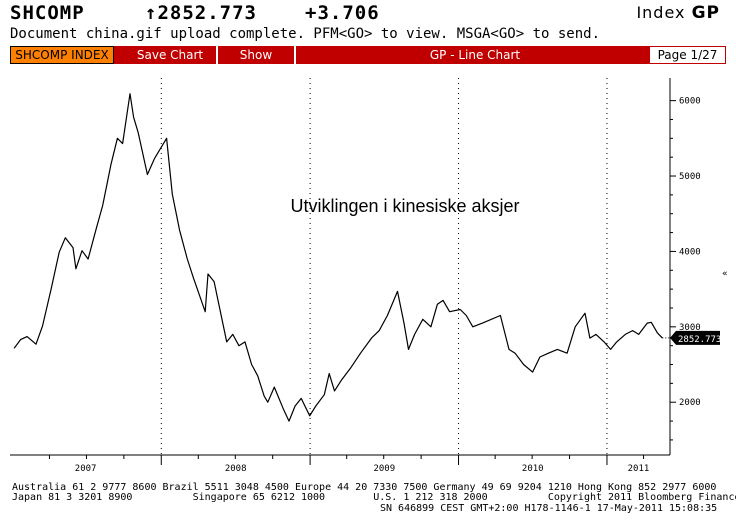 This screenshot has width=736, height=527. Describe the element at coordinates (342, 13) in the screenshot. I see `net-change: +3.706` at that location.